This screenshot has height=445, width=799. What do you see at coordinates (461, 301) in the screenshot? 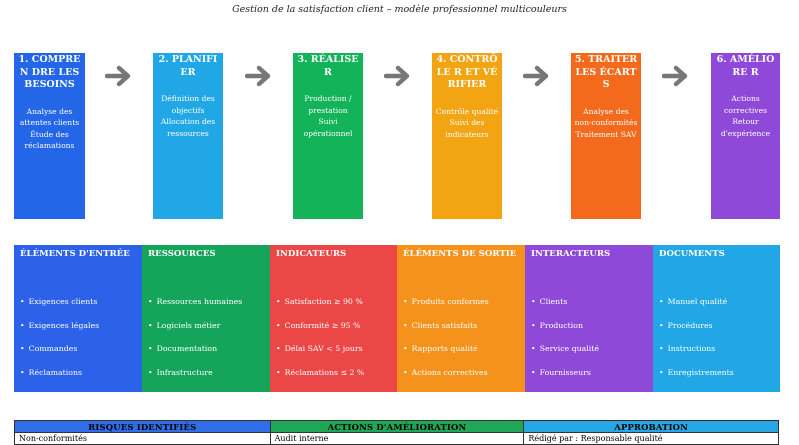
I see `list-item: Produits conformes` at bounding box center [461, 301].